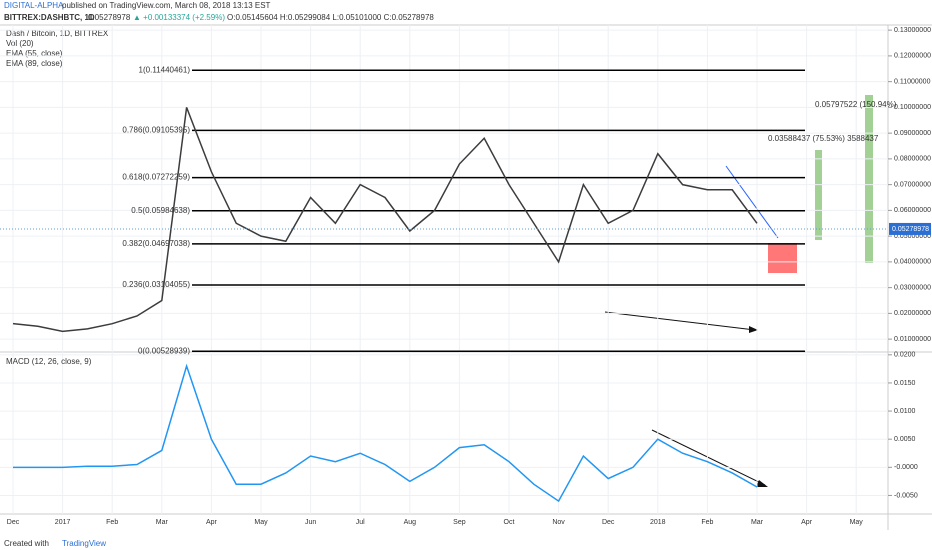  Describe the element at coordinates (310, 522) in the screenshot. I see `x-tick-label: Jun` at that location.